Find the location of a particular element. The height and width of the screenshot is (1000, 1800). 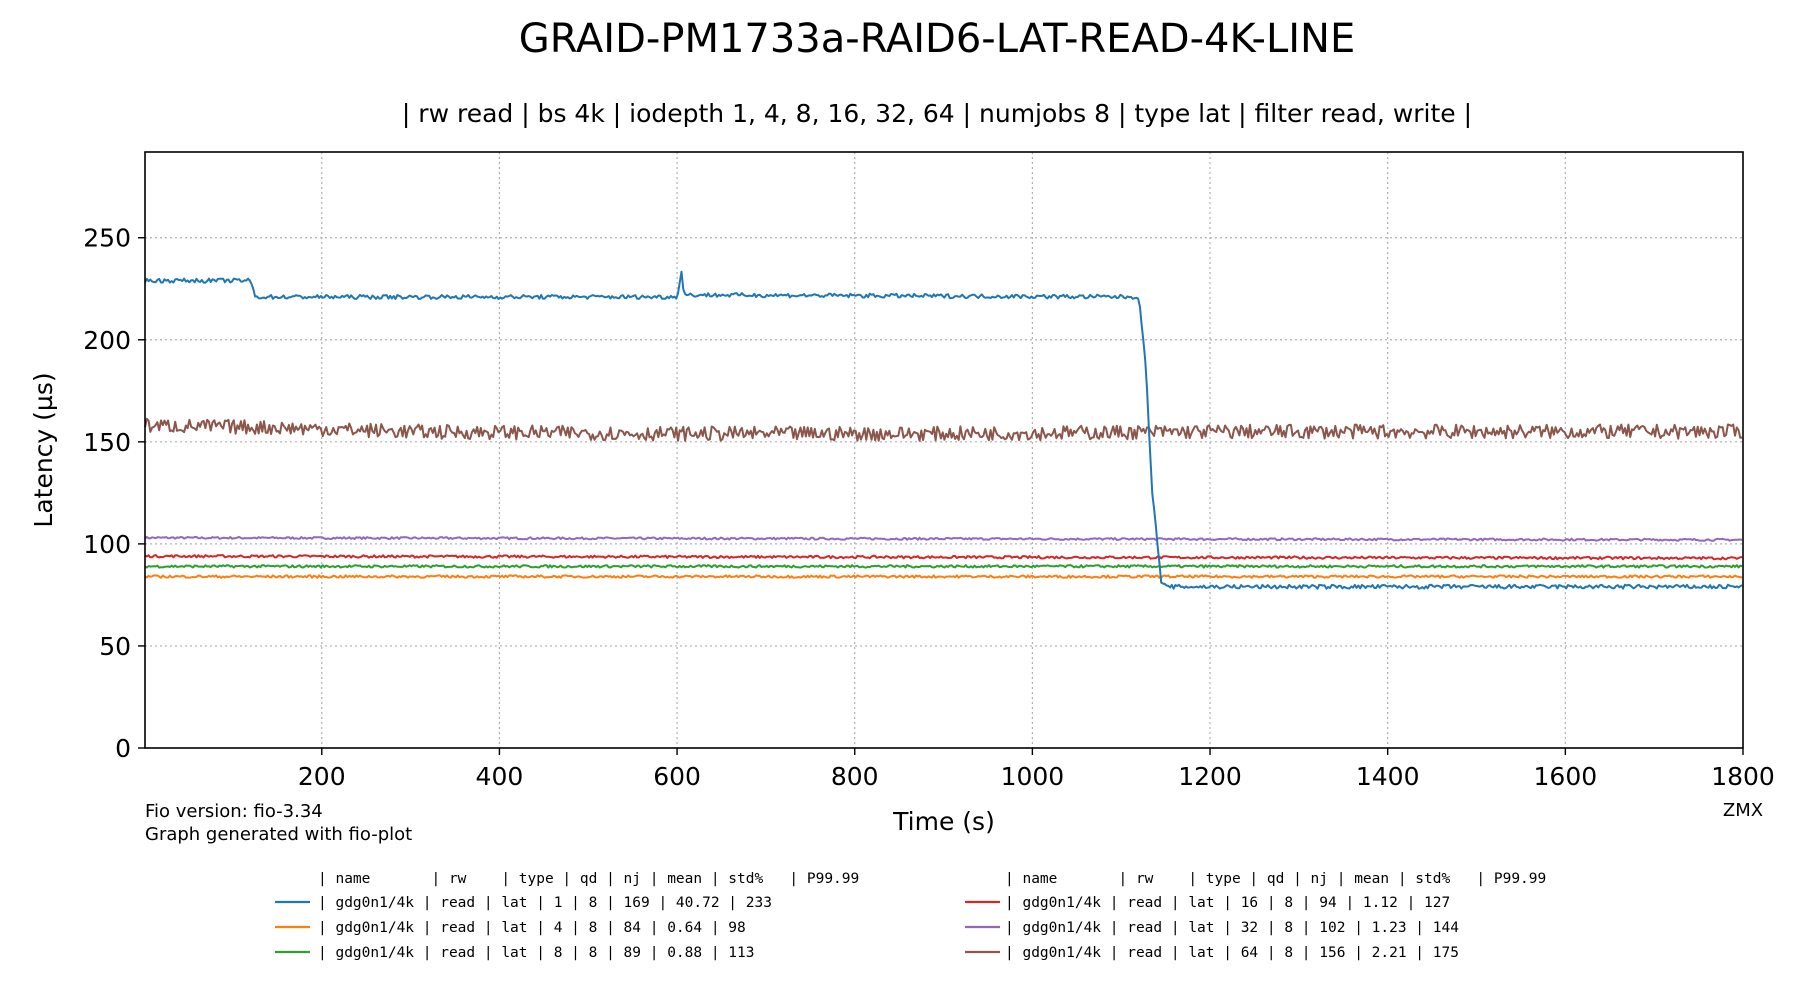

x-tick-label: 1400 is located at coordinates (1388, 776).